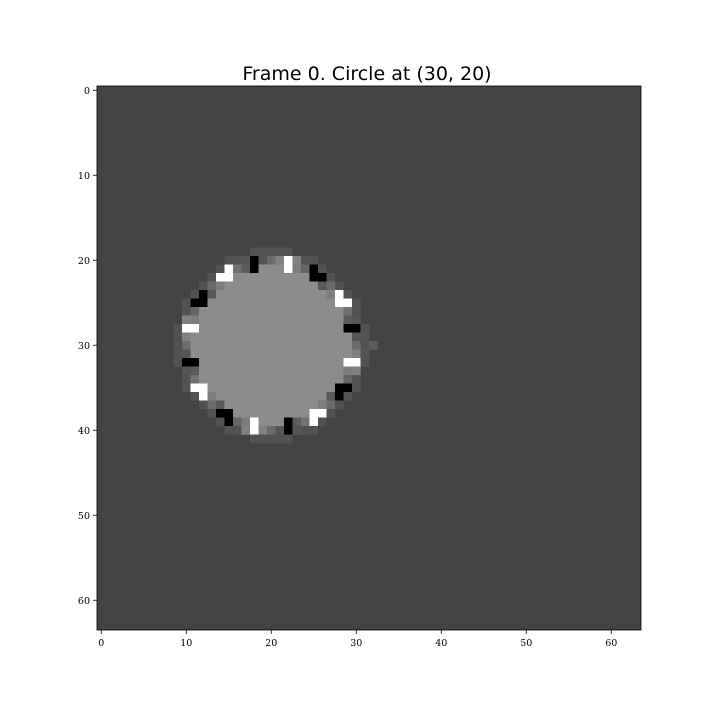 This screenshot has width=720, height=720. I want to click on x-tick-label: 60, so click(611, 643).